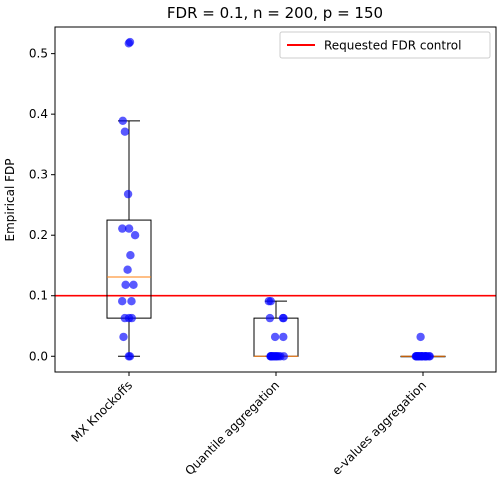 Image resolution: width=500 pixels, height=500 pixels. I want to click on x-tick-label: Quantile aggregation, so click(232, 428).